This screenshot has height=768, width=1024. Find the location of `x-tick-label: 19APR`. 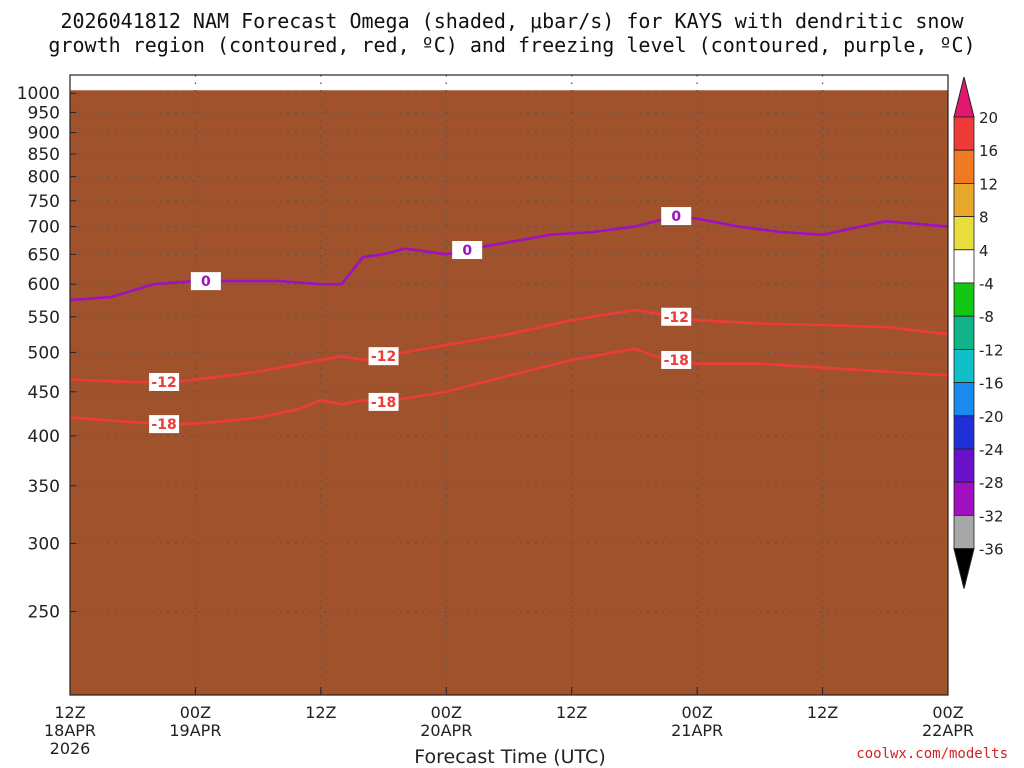

x-tick-label: 19APR is located at coordinates (195, 730).